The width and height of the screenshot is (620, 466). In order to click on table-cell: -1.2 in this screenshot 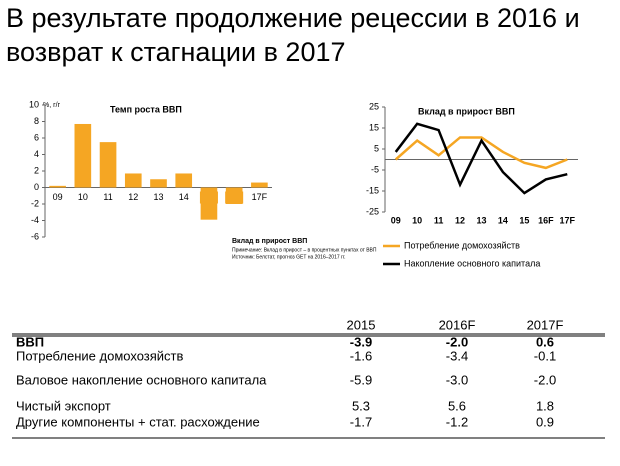, I will do `click(457, 421)`.